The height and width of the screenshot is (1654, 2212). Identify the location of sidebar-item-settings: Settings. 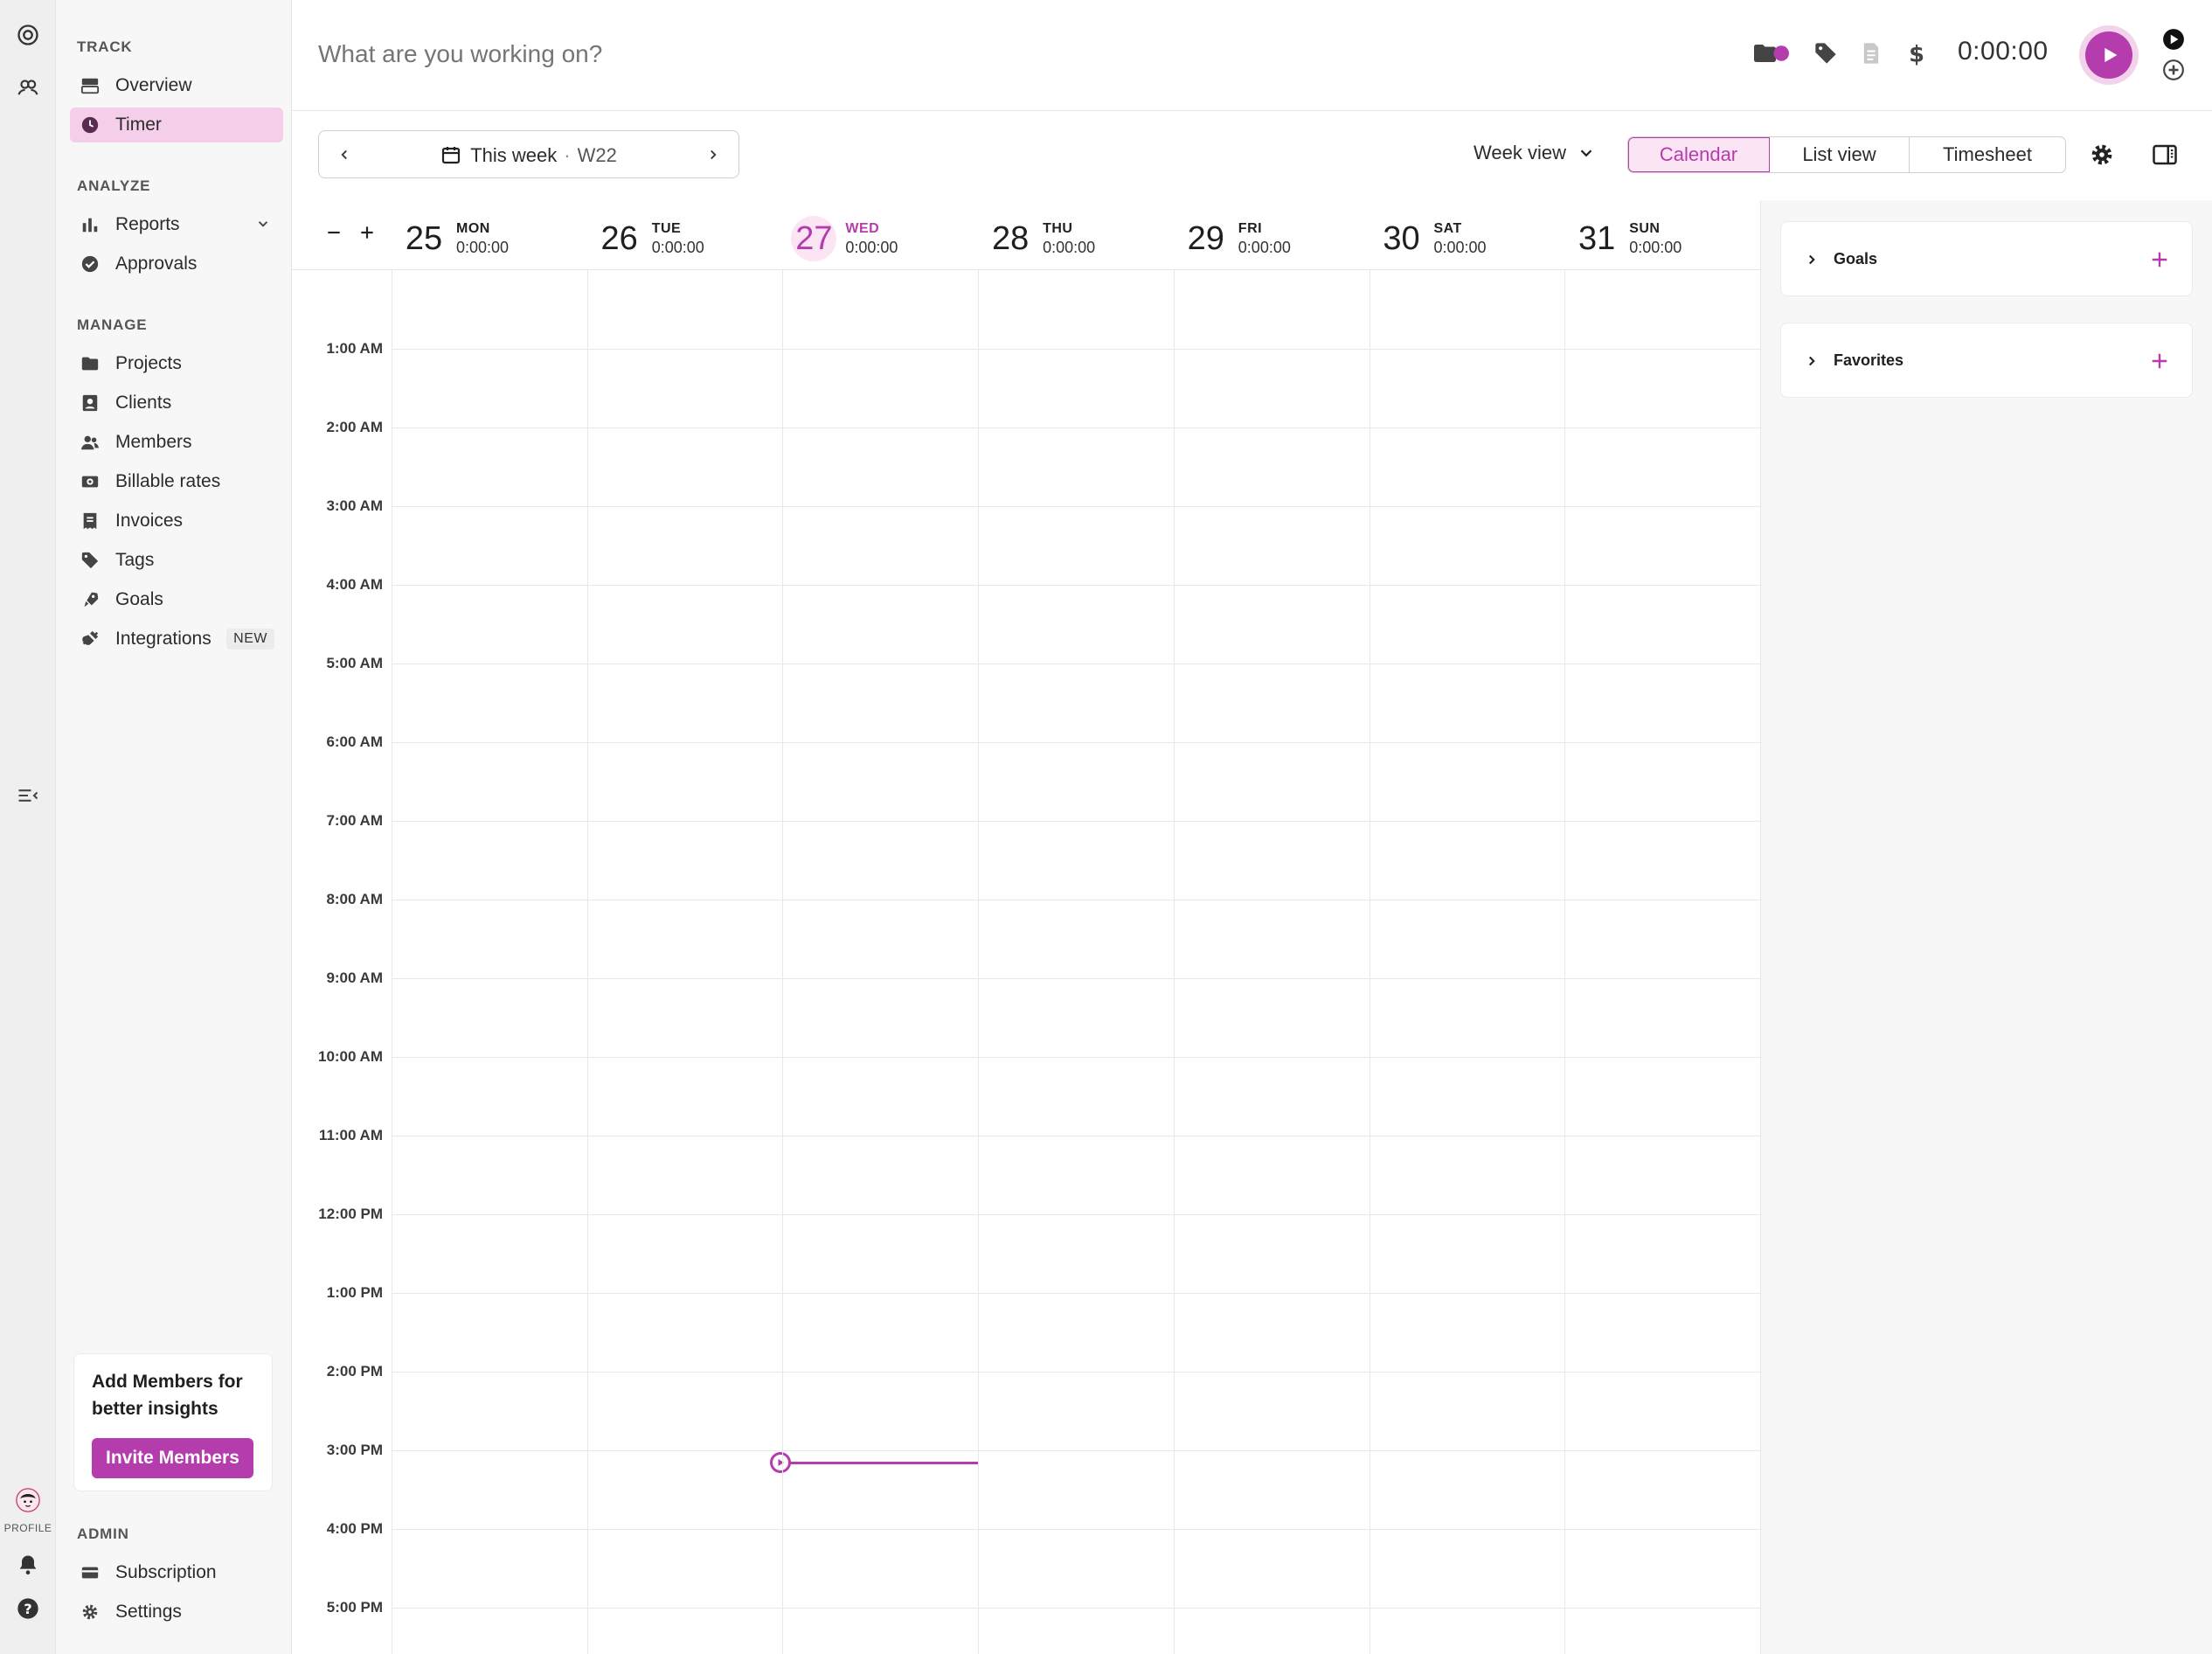
(176, 1612).